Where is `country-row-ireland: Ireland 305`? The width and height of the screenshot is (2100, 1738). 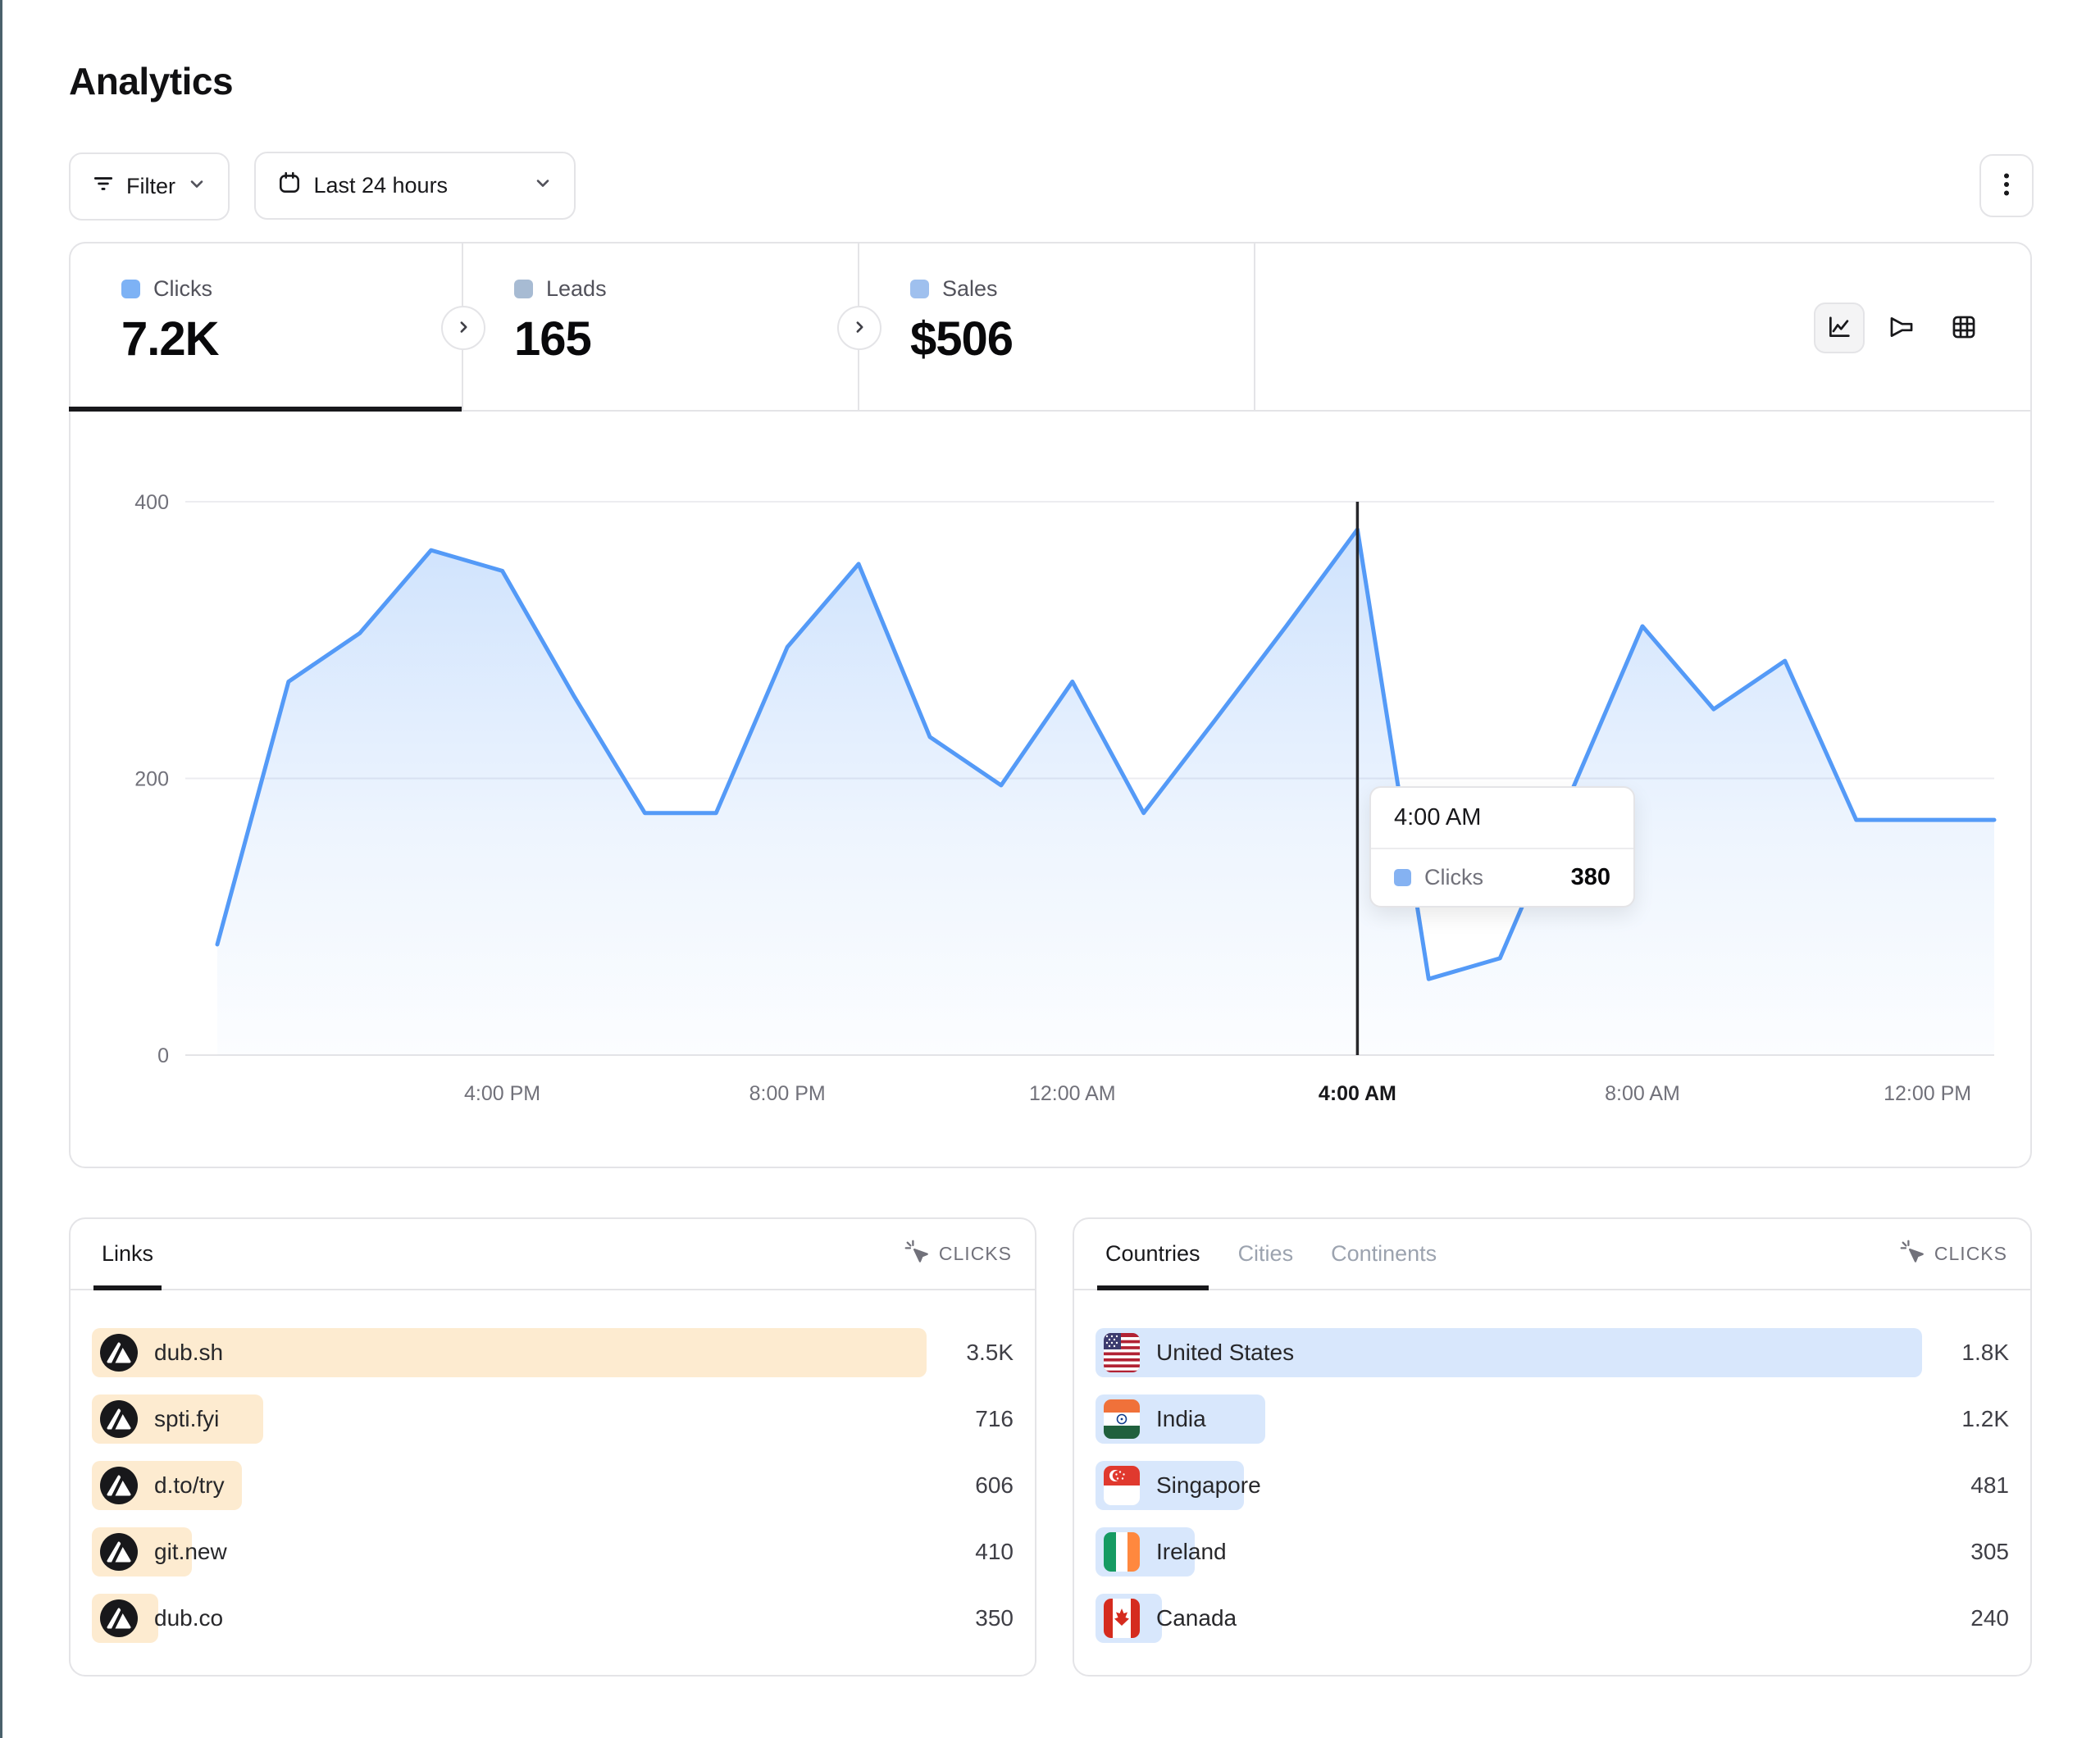
country-row-ireland: Ireland 305 is located at coordinates (1552, 1551).